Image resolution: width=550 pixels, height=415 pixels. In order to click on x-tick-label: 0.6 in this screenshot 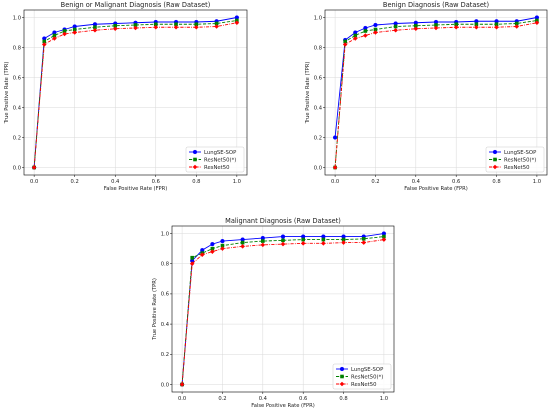, I will do `click(156, 182)`.